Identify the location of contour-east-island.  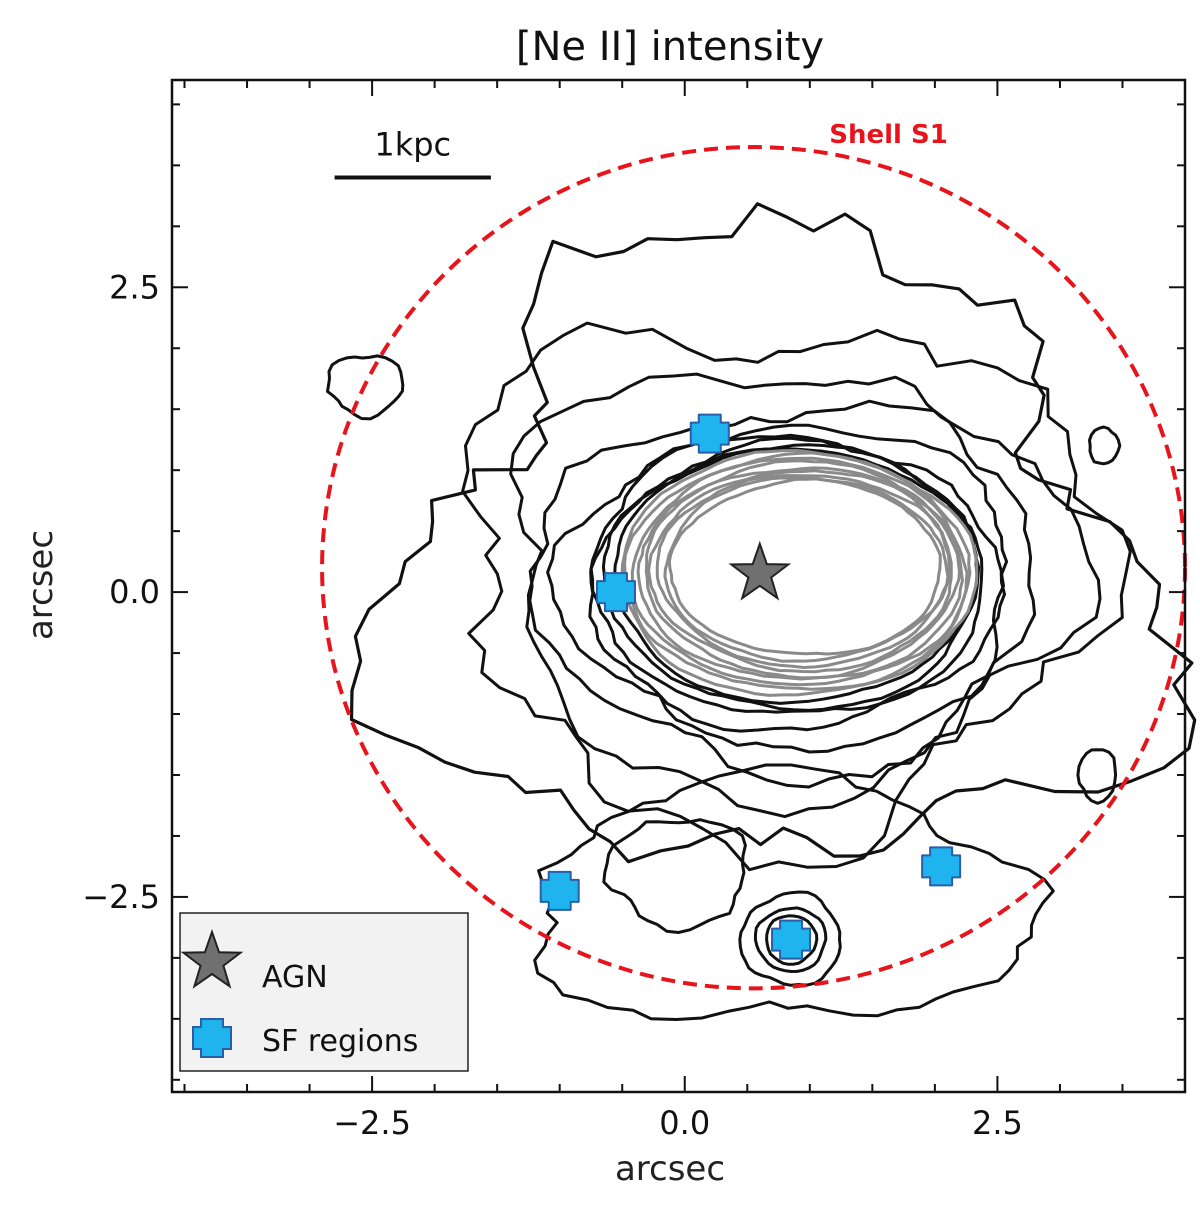
(1105, 445).